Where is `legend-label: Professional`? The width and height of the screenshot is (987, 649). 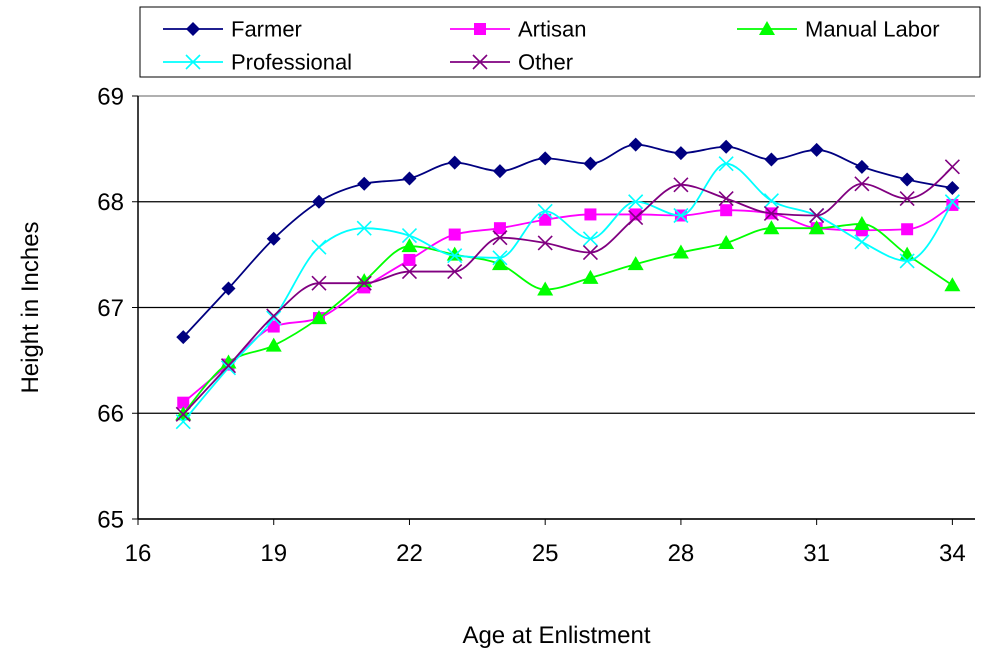 legend-label: Professional is located at coordinates (291, 62).